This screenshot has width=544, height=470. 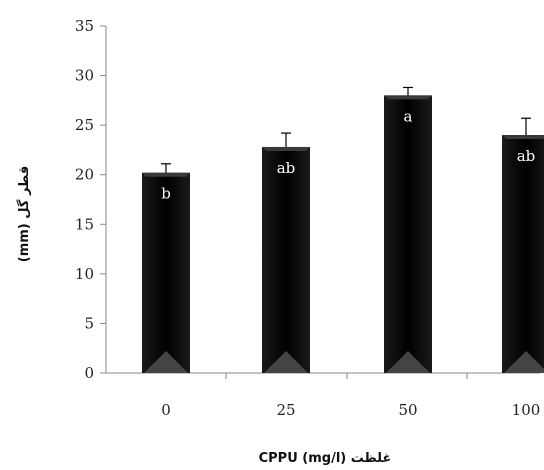 I want to click on y-tick-label: 10, so click(x=84, y=274).